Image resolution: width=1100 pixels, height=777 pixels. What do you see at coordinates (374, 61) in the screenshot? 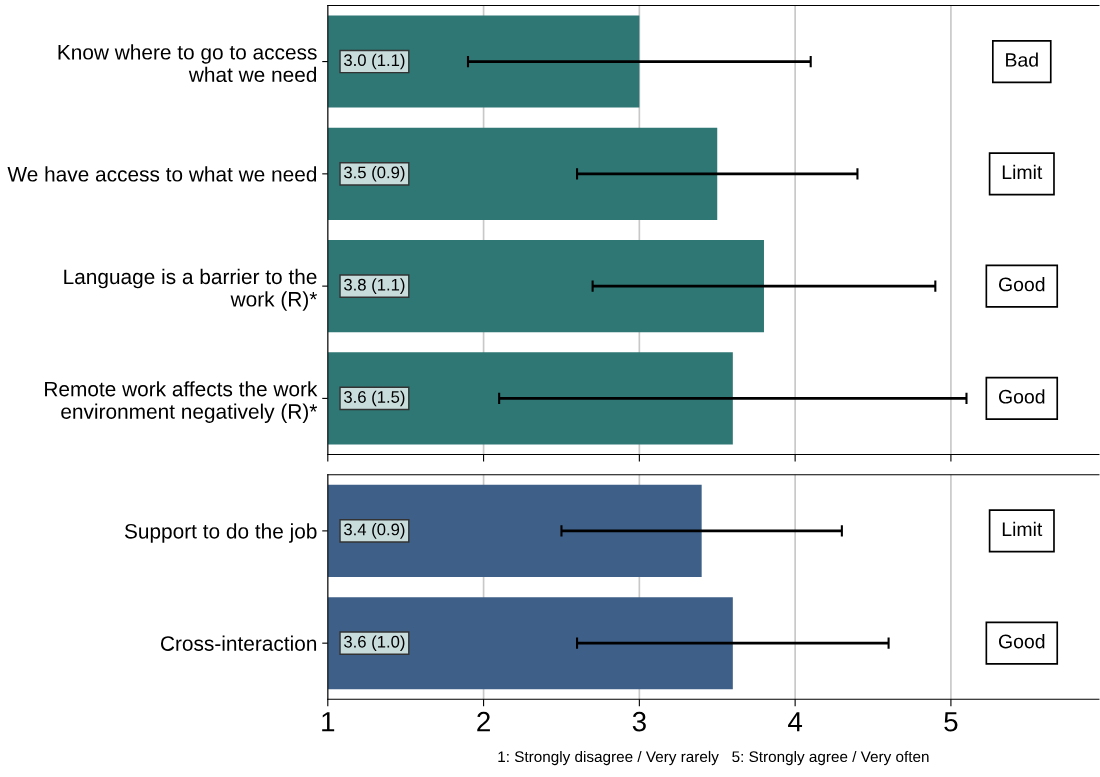
I see `data-label: 3.0 (1.1)` at bounding box center [374, 61].